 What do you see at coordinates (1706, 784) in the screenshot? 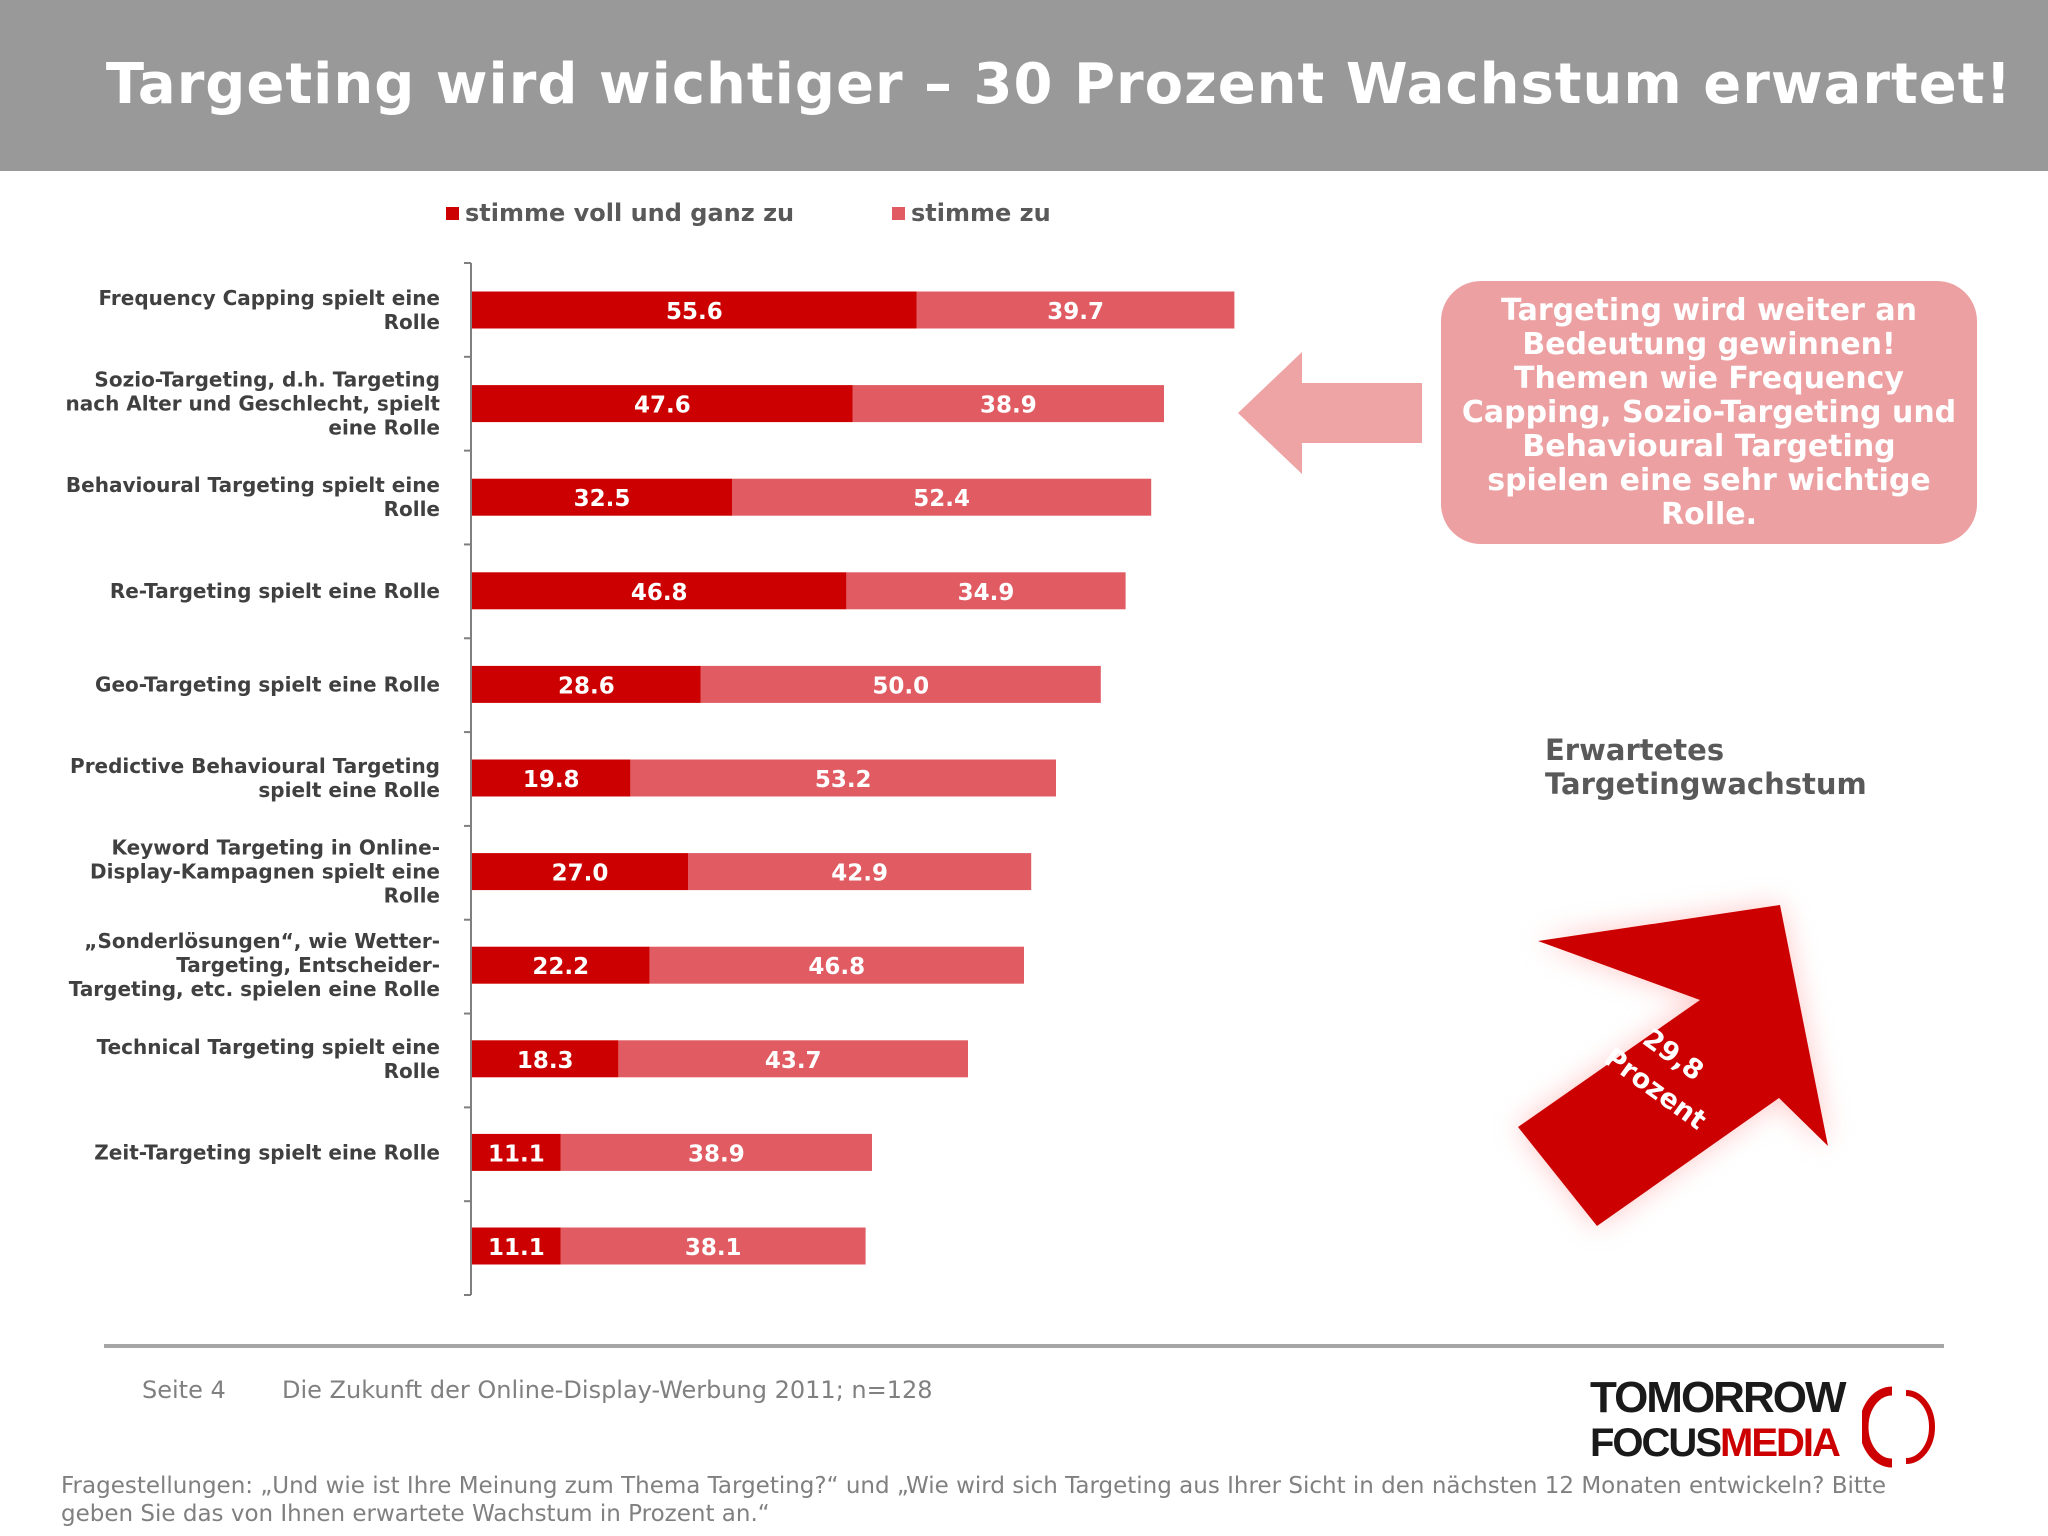
I see `growth-label-line2: Targetingwachstum` at bounding box center [1706, 784].